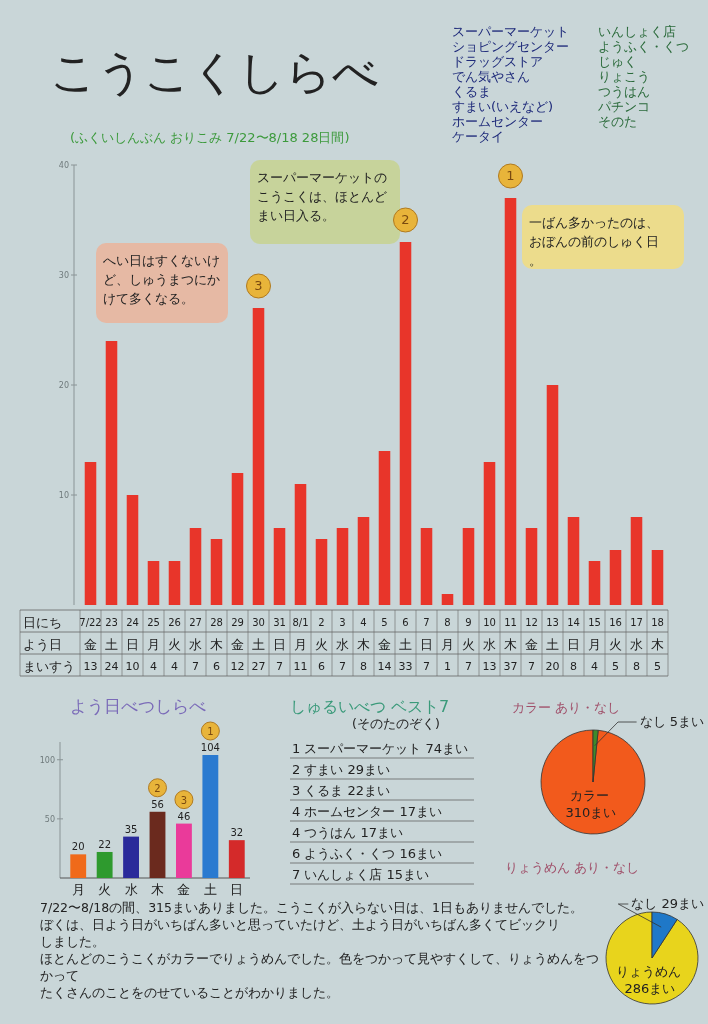  Describe the element at coordinates (210, 137) in the screenshot. I see `chart-subtitle: (ふくいしんぶん おりこみ 7/22〜8/18 28日間)` at that location.